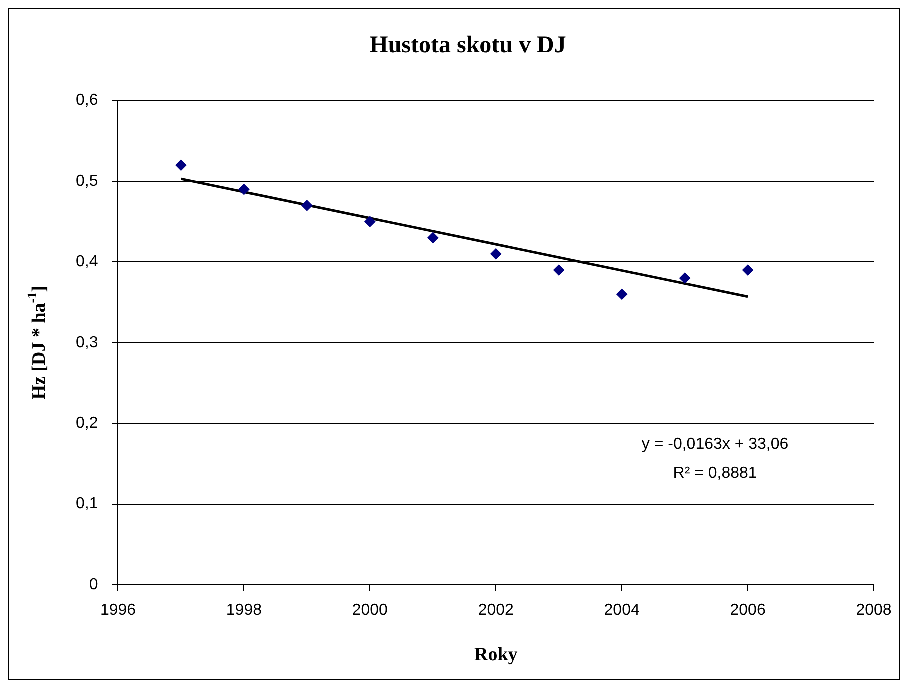 This screenshot has height=689, width=909. What do you see at coordinates (370, 611) in the screenshot?
I see `x-tick-label: 2000` at bounding box center [370, 611].